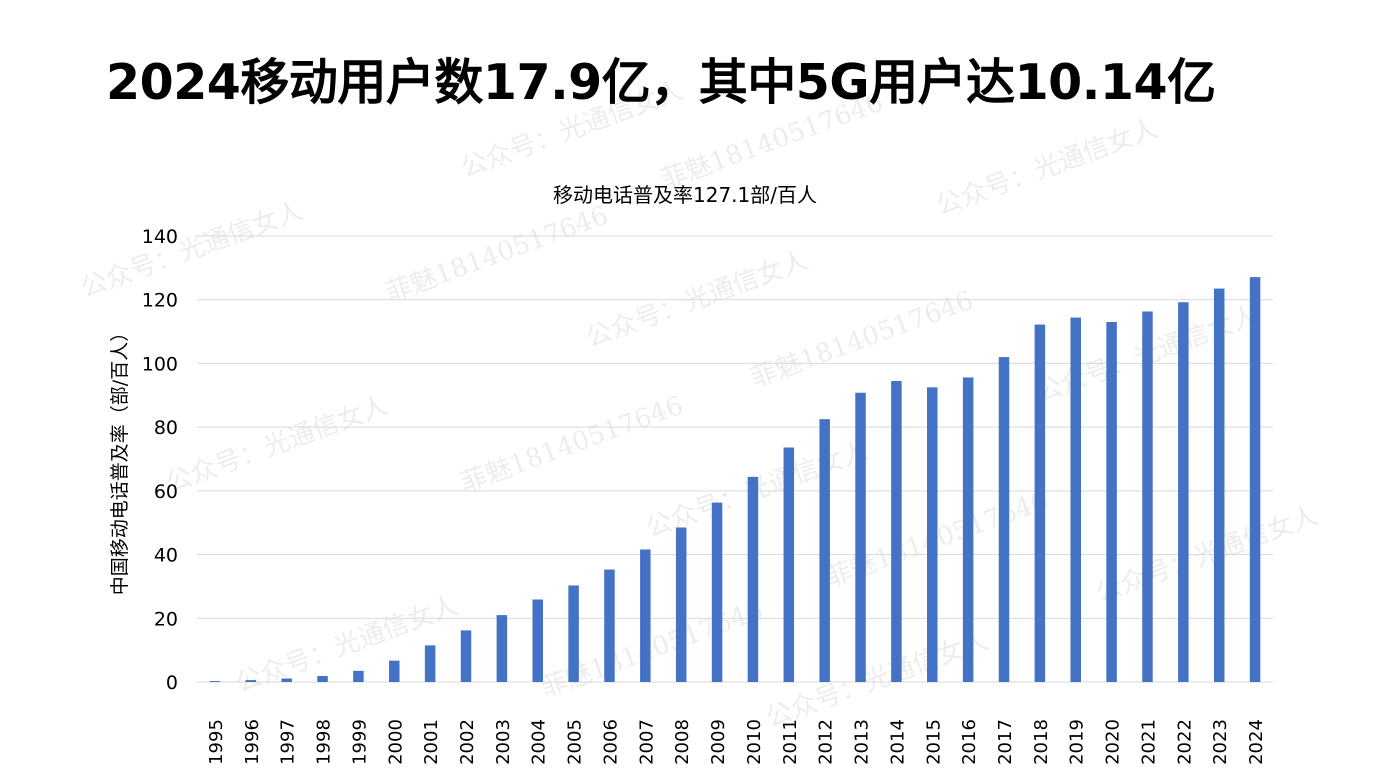 The height and width of the screenshot is (779, 1384). Describe the element at coordinates (789, 564) in the screenshot. I see `bar-2011` at that location.